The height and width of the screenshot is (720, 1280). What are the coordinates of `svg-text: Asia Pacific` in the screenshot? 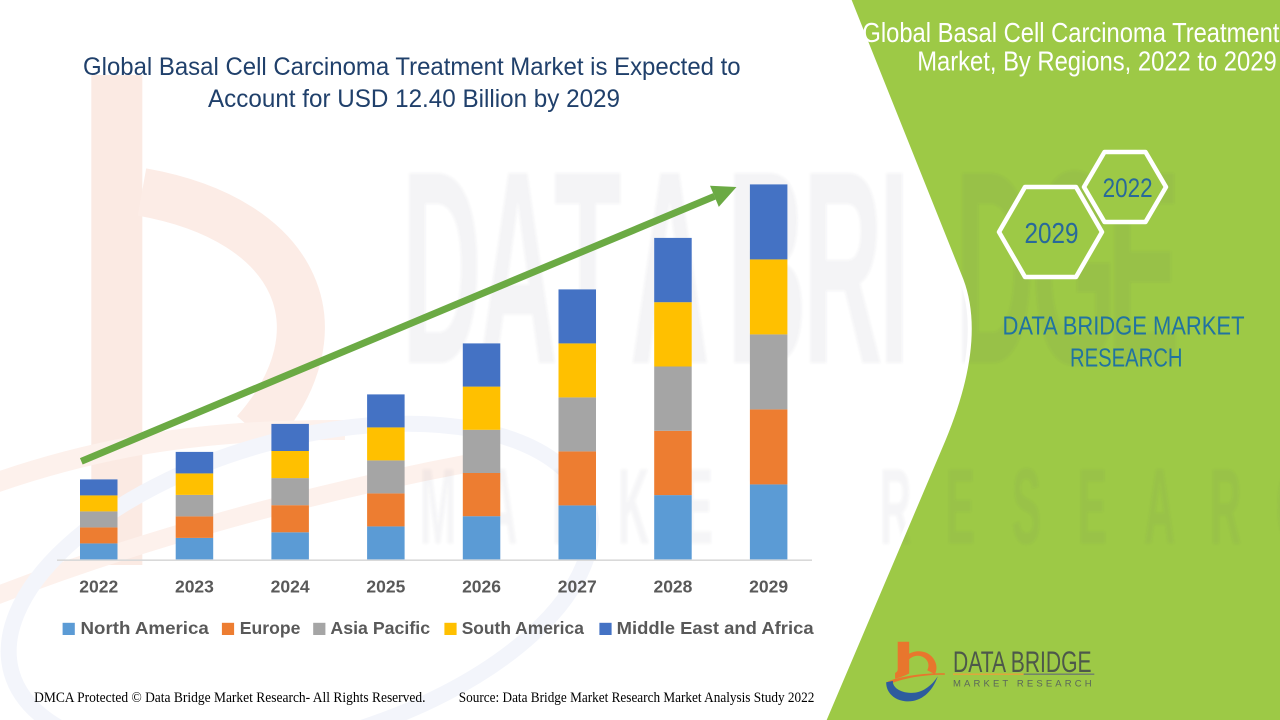 It's located at (380, 628).